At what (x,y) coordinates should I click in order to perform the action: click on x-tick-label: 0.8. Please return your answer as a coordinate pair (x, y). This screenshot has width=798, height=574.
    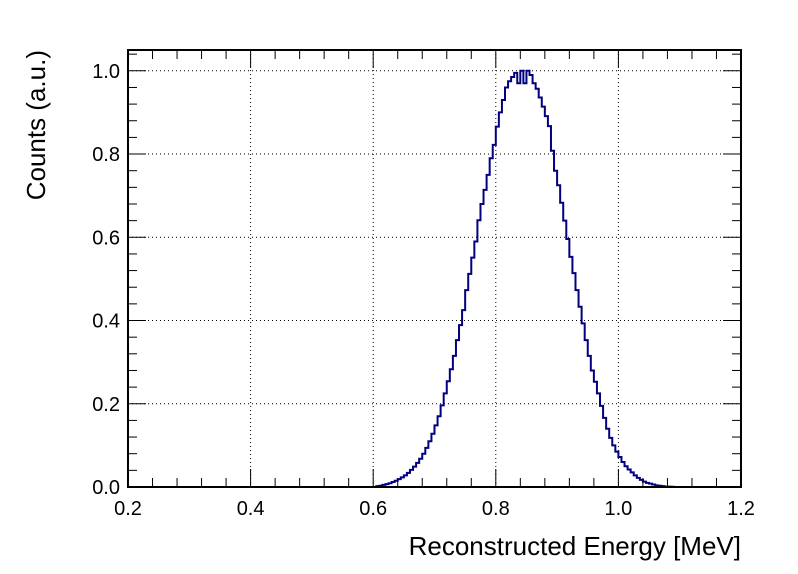
    Looking at the image, I should click on (496, 509).